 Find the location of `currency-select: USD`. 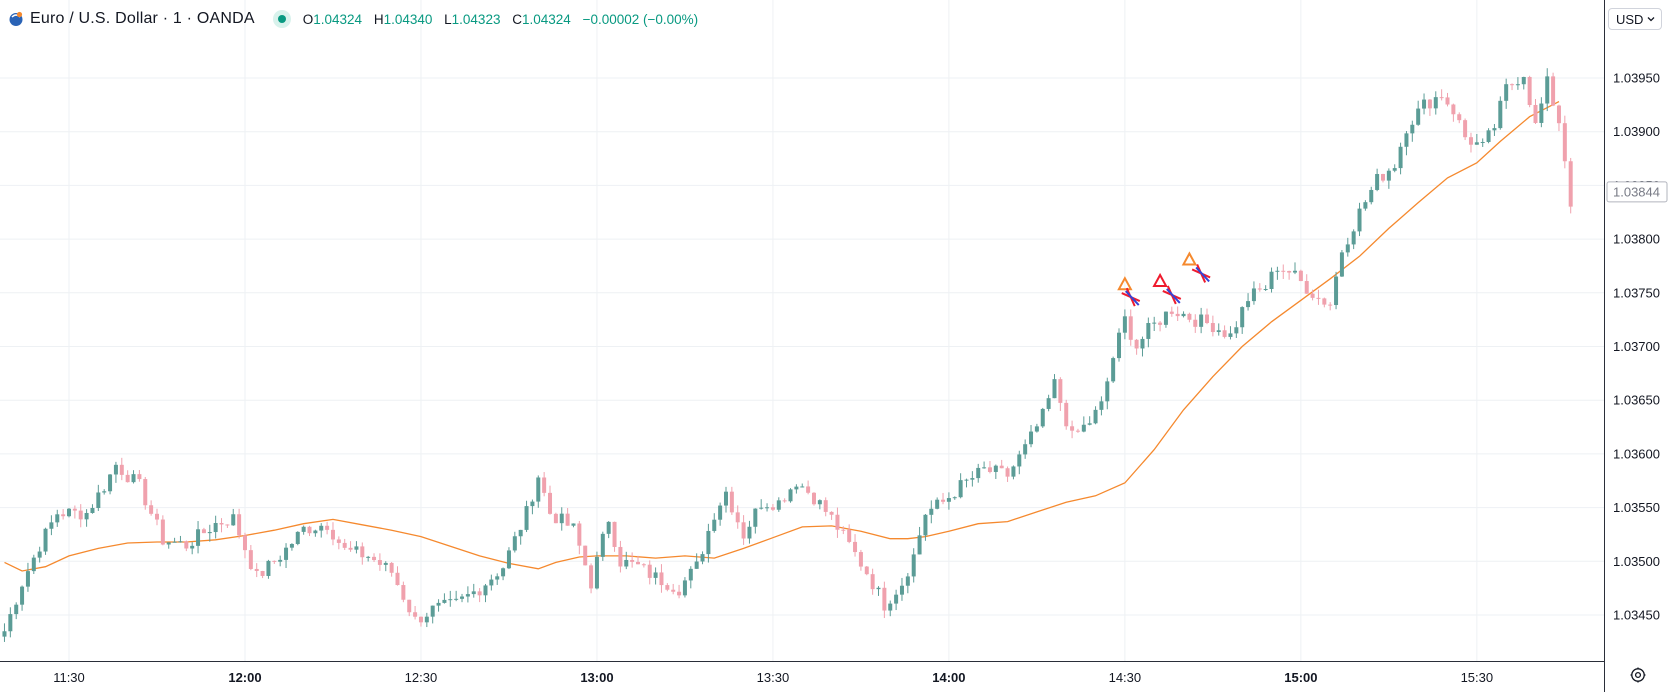

currency-select: USD is located at coordinates (1635, 19).